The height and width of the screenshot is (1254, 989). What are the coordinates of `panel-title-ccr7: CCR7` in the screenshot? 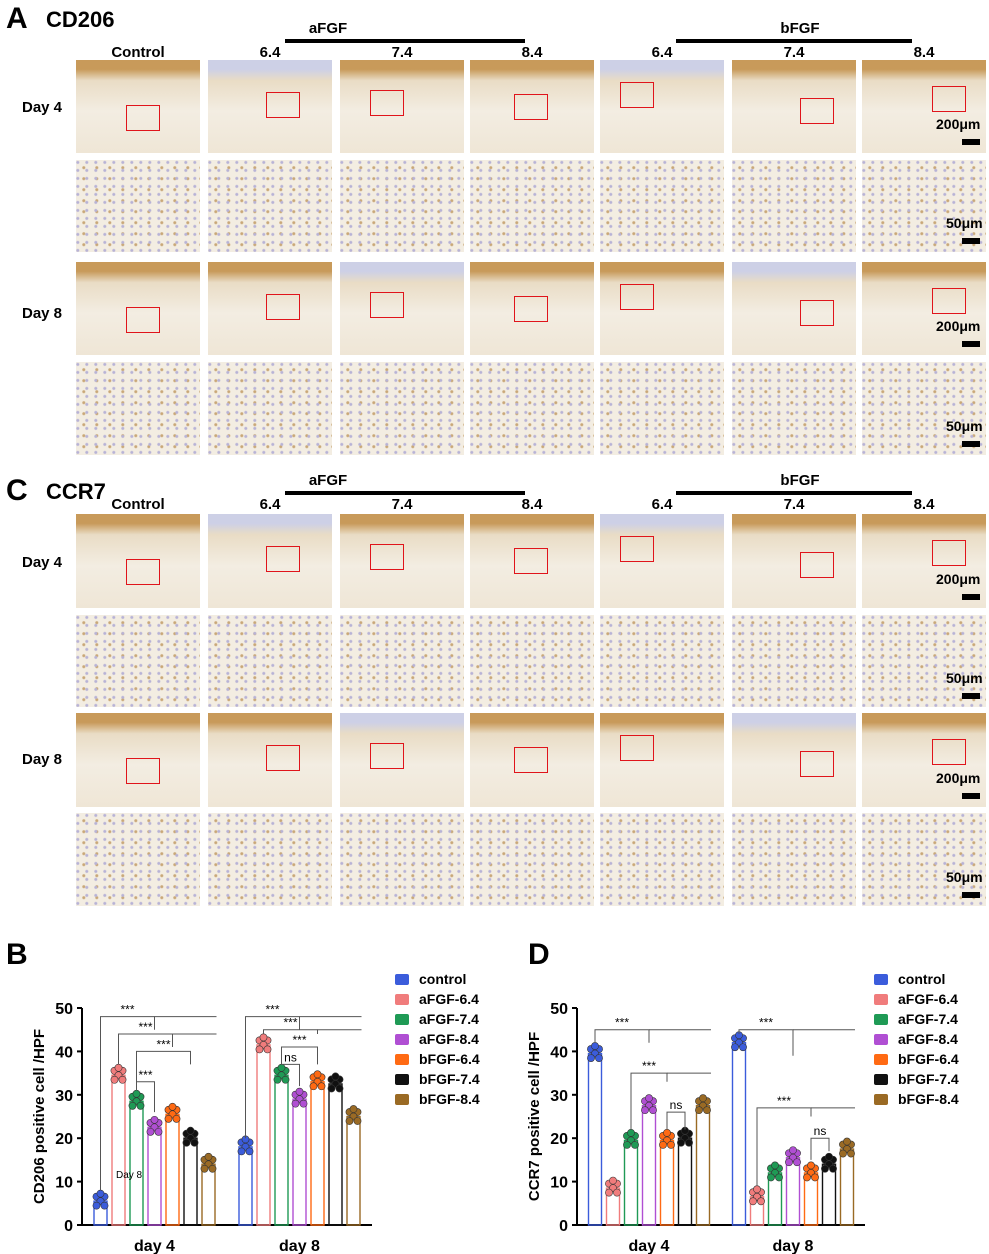 It's located at (76, 491).